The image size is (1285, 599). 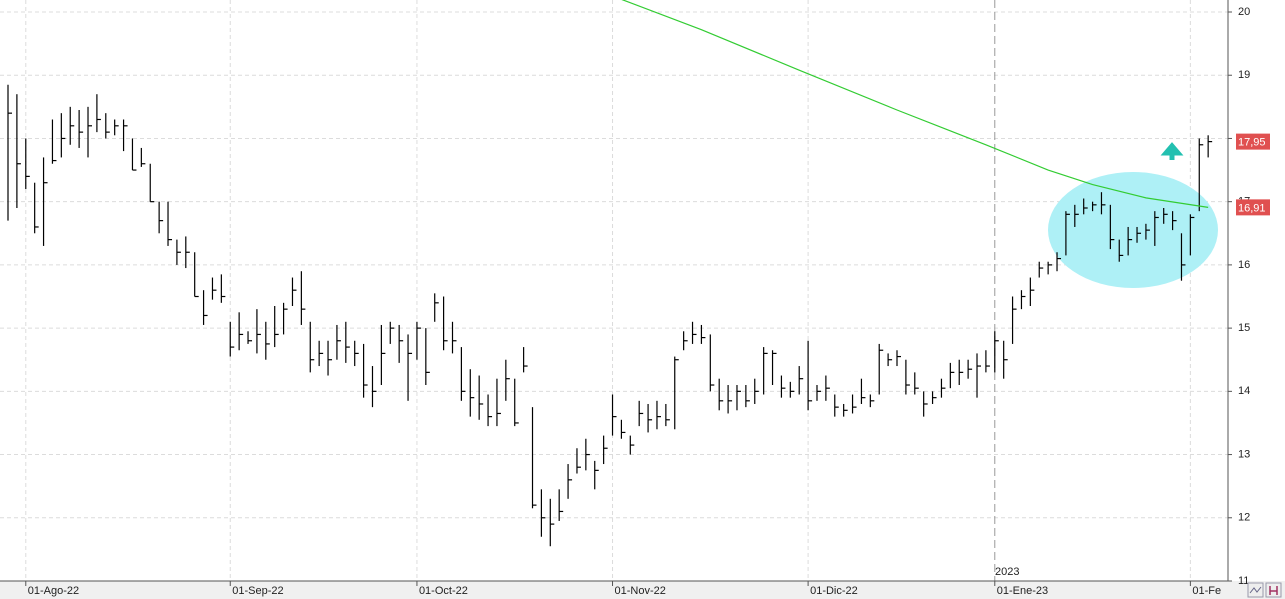 I want to click on y-tick-label: 11, so click(x=1243, y=581).